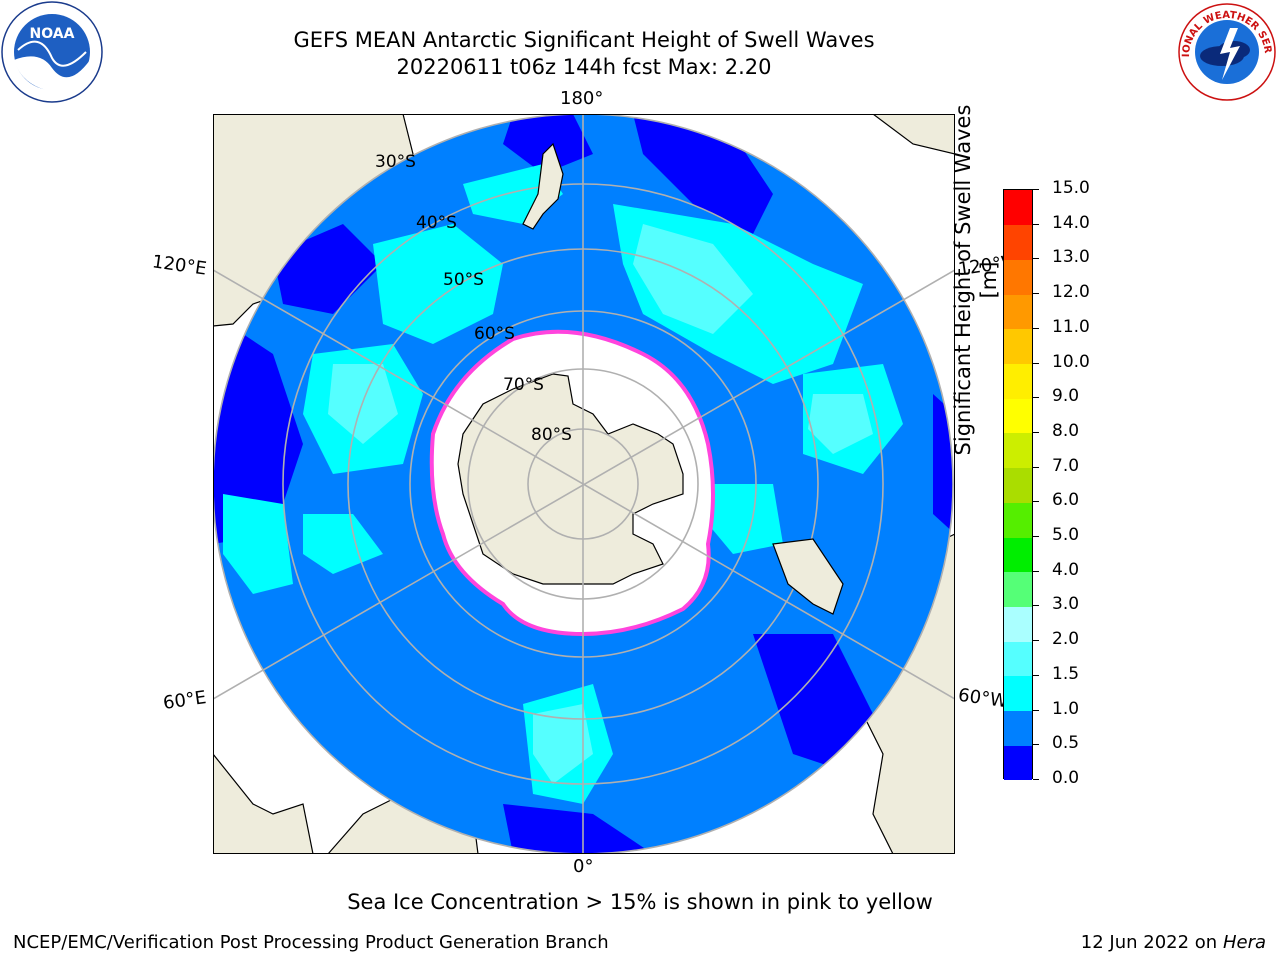 The height and width of the screenshot is (960, 1280). I want to click on footer-date: 12 Jun 2022 on Hera, so click(1173, 942).